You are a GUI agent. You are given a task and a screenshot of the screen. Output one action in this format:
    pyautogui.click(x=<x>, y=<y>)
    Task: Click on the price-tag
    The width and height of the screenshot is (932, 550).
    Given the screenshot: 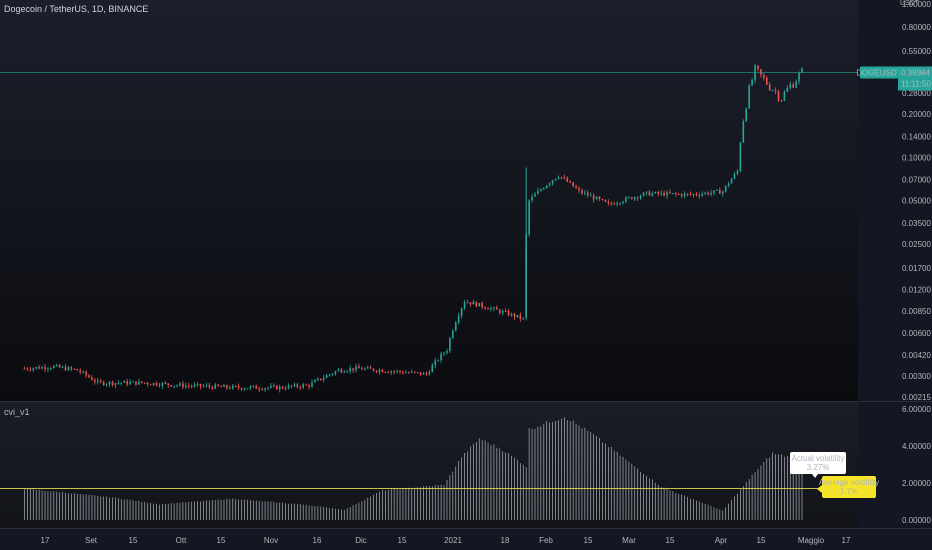 What is the action you would take?
    pyautogui.click(x=915, y=78)
    